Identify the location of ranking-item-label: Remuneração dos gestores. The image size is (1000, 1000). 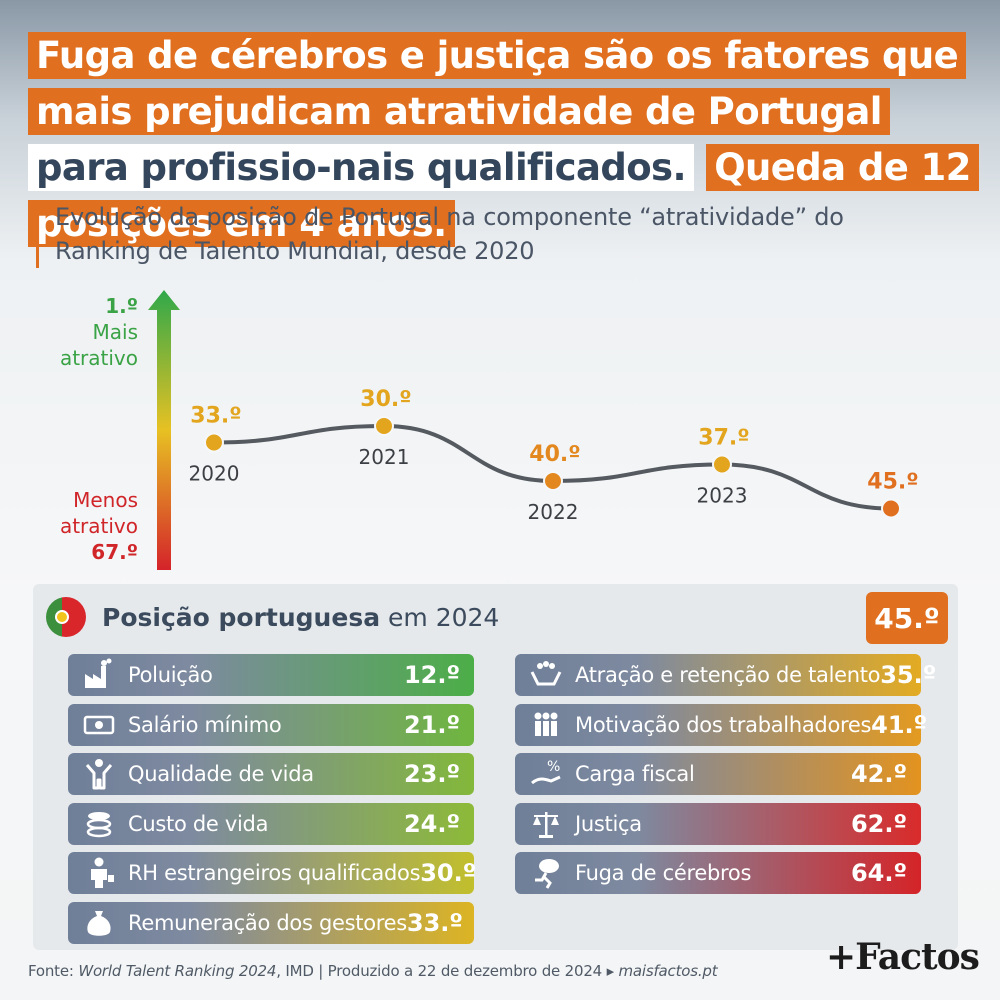
(267, 923).